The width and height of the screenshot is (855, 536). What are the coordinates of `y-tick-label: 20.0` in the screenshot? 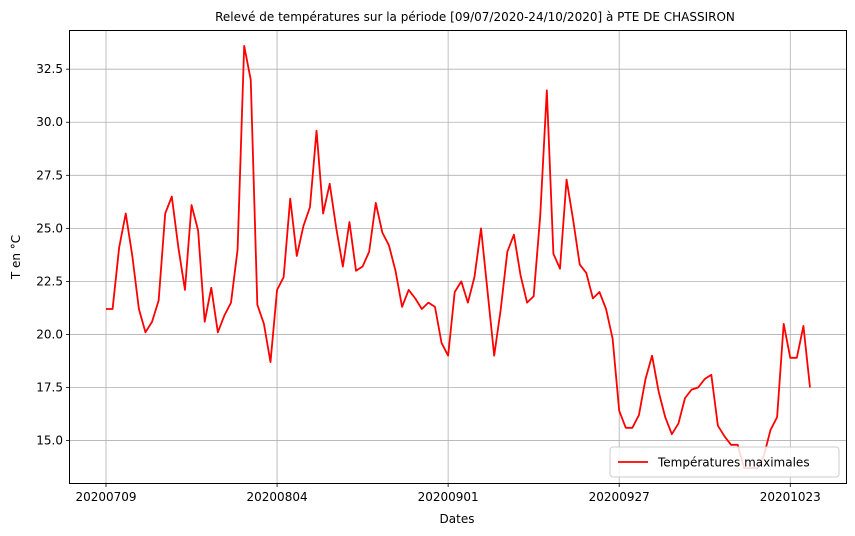 It's located at (49, 334).